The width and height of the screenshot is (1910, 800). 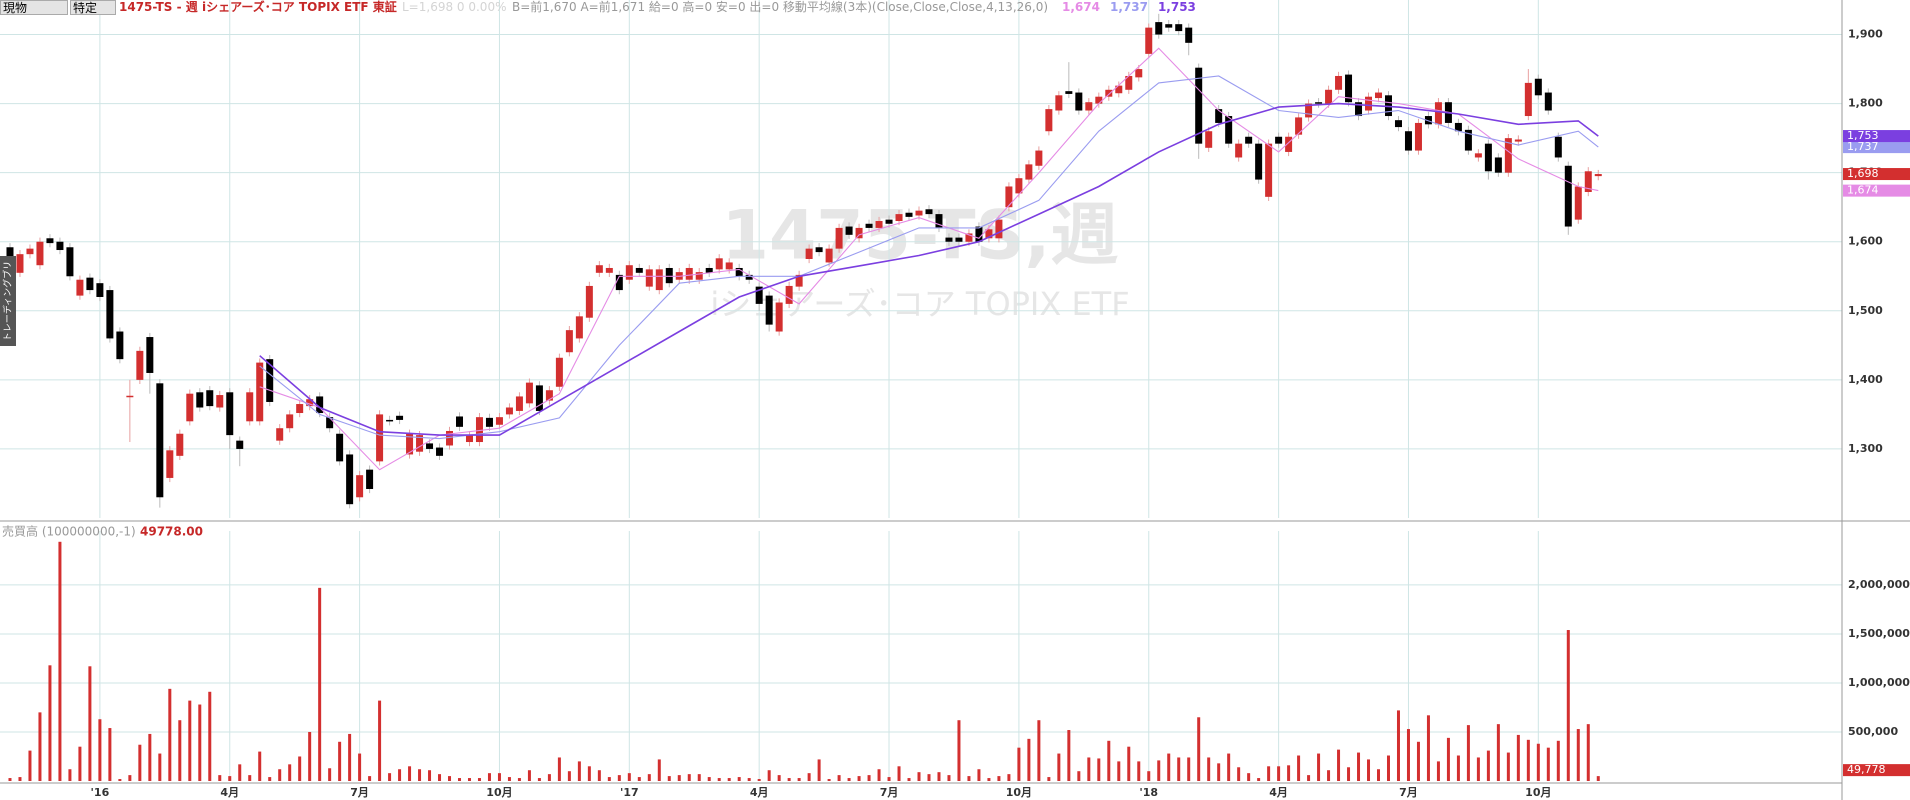 I want to click on y-tick-label: 500,000, so click(x=1873, y=731).